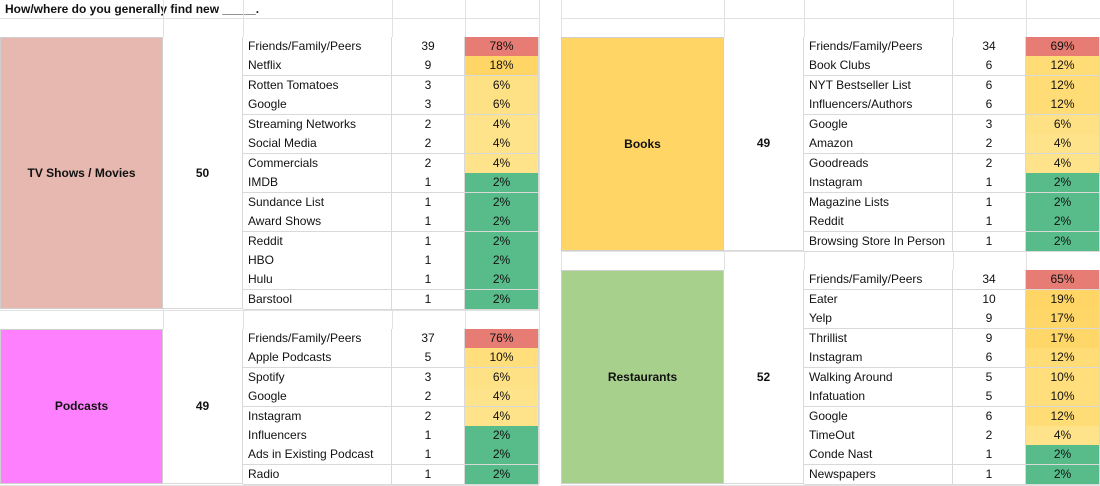 This screenshot has height=486, width=1100. Describe the element at coordinates (317, 66) in the screenshot. I see `source-cell: Netflix` at that location.